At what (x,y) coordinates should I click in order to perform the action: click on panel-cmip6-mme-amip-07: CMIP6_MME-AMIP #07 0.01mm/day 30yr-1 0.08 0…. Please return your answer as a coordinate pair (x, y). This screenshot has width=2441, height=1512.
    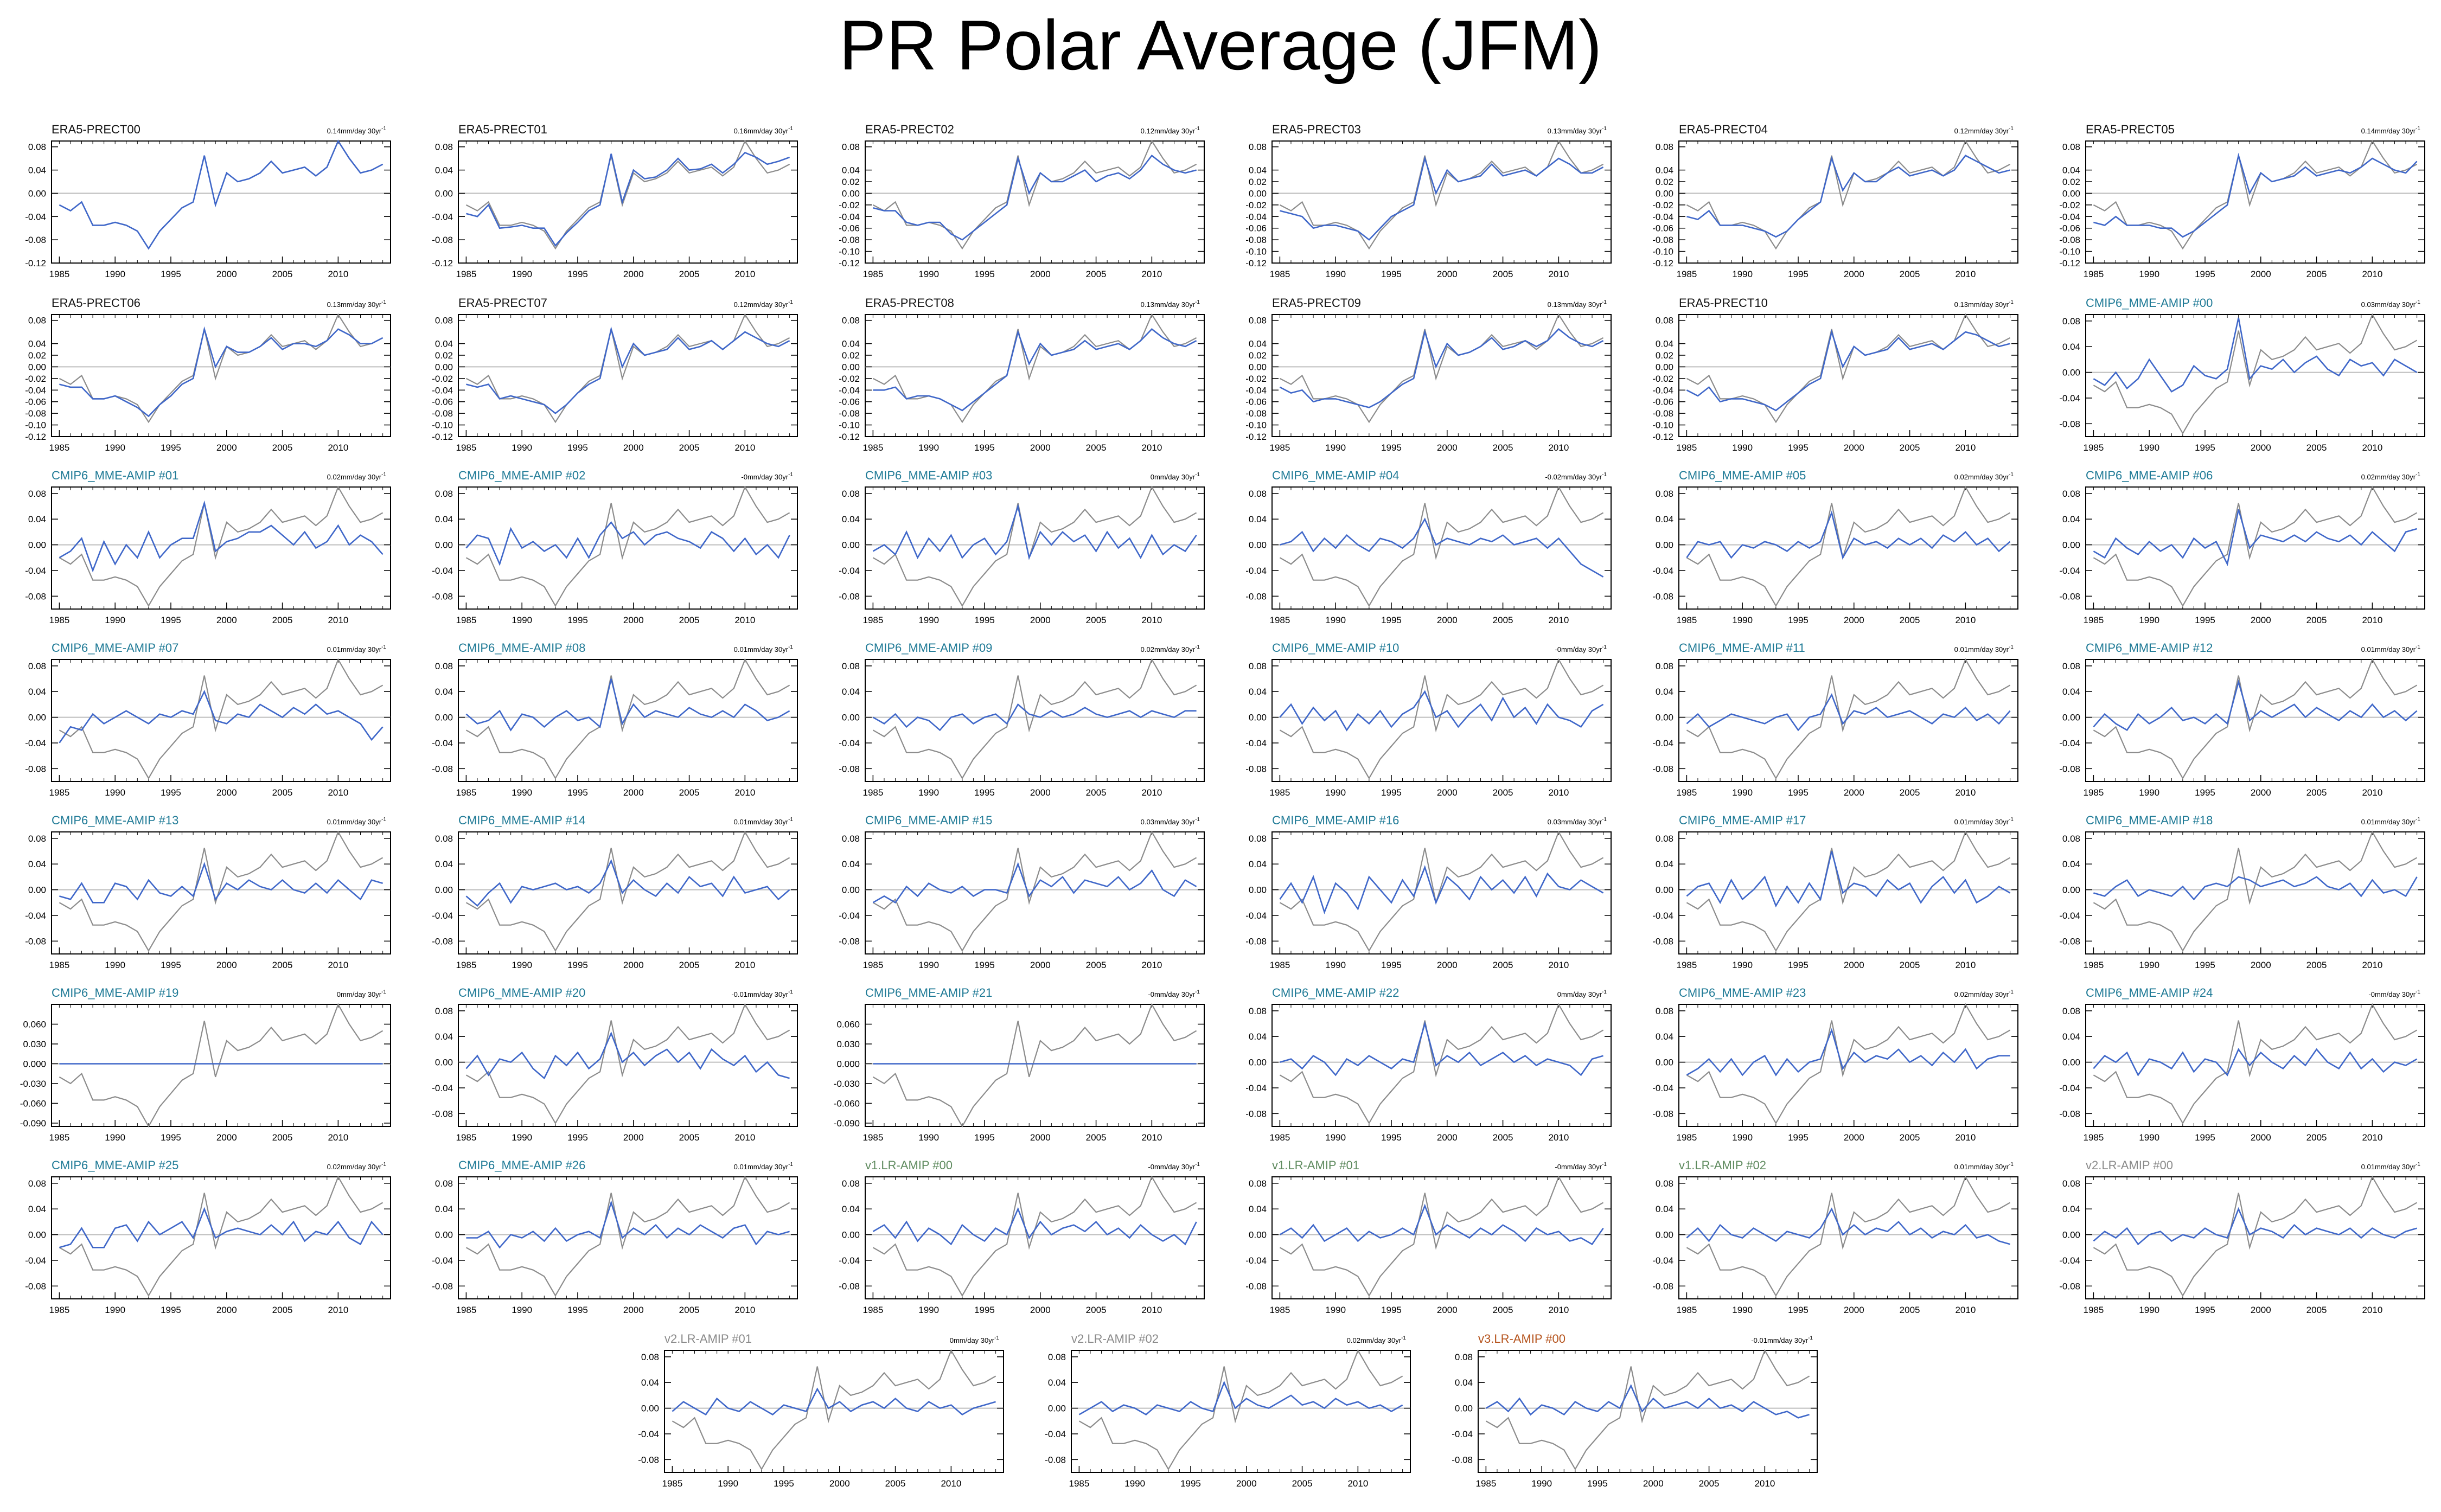
    Looking at the image, I should click on (208, 720).